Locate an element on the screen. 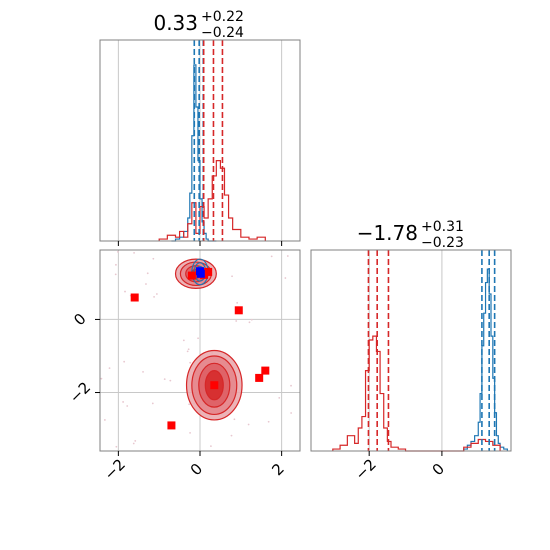 The width and height of the screenshot is (550, 550). hist-2-axes-frame is located at coordinates (411, 350).